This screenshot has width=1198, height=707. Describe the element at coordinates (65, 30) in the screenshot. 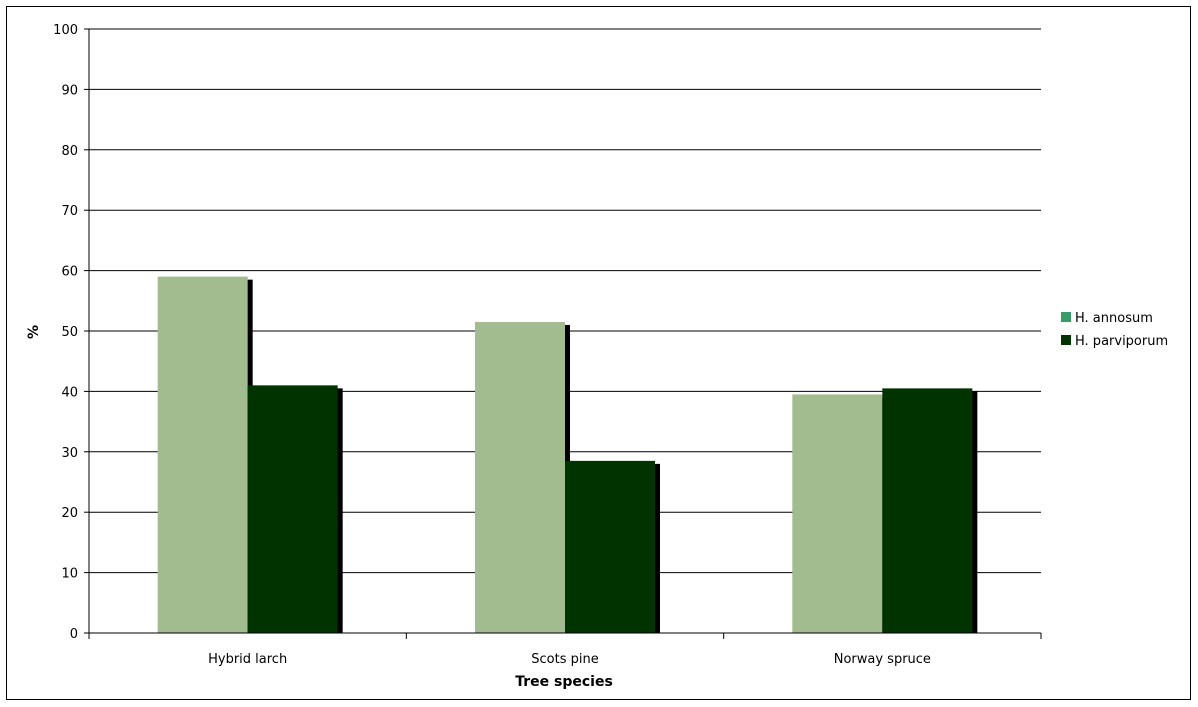

I see `y-tick-label: 100` at that location.